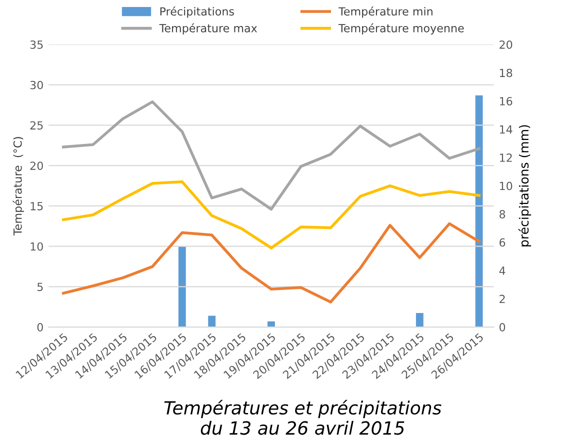 The width and height of the screenshot is (571, 445). What do you see at coordinates (503, 214) in the screenshot?
I see `y2-tick-label: 8` at bounding box center [503, 214].